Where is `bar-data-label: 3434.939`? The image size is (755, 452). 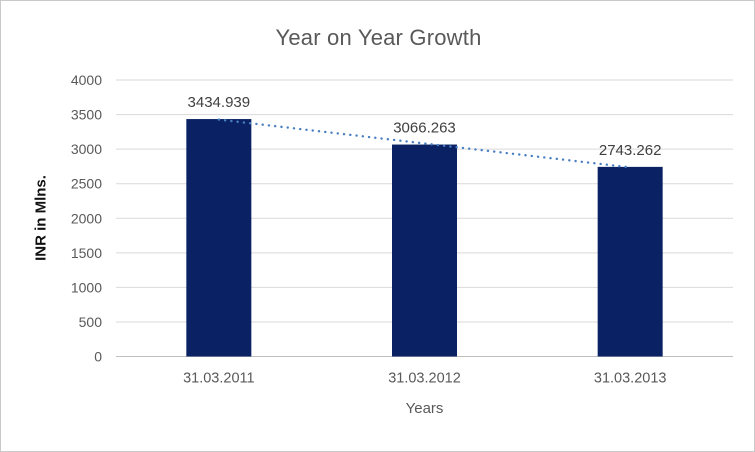 bar-data-label: 3434.939 is located at coordinates (219, 102).